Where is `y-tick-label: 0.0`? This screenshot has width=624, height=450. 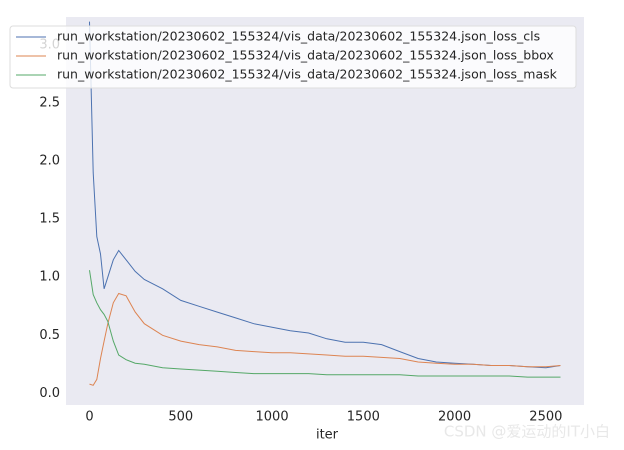
y-tick-label: 0.0 is located at coordinates (49, 393).